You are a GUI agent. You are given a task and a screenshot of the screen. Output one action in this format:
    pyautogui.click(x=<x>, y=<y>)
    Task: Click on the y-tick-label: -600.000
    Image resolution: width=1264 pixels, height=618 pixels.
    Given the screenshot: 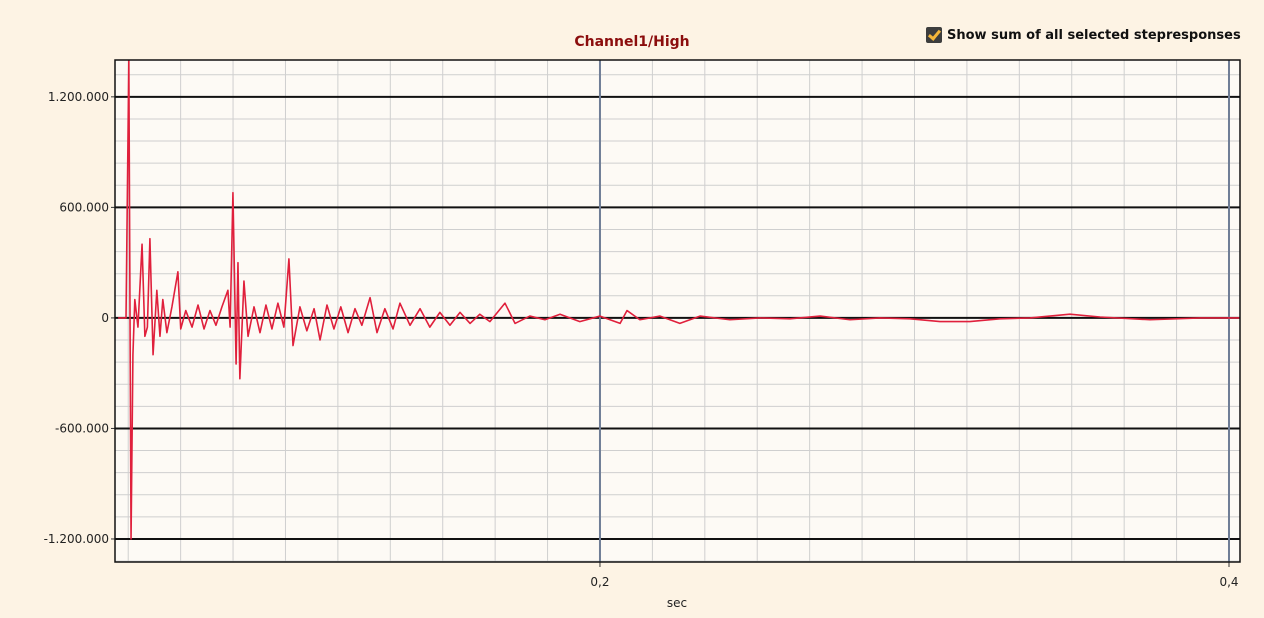 What is the action you would take?
    pyautogui.click(x=82, y=428)
    